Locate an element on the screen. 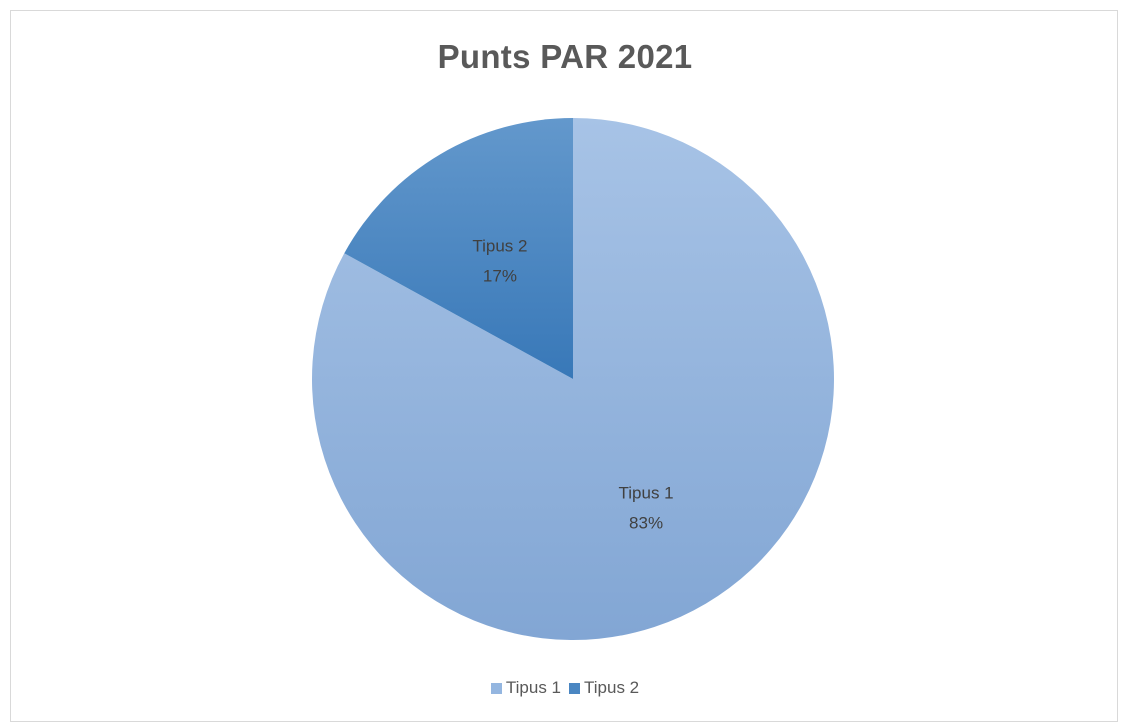 The image size is (1130, 724). legend-item-tipus-2: Tipus 2 is located at coordinates (604, 688).